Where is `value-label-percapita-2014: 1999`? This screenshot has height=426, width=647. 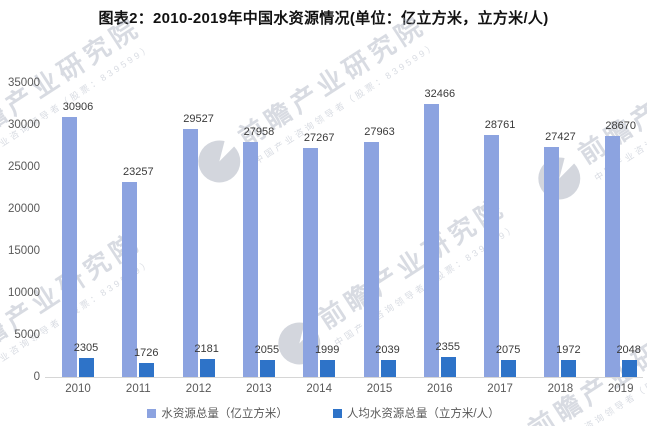
value-label-percapita-2014: 1999 is located at coordinates (327, 350).